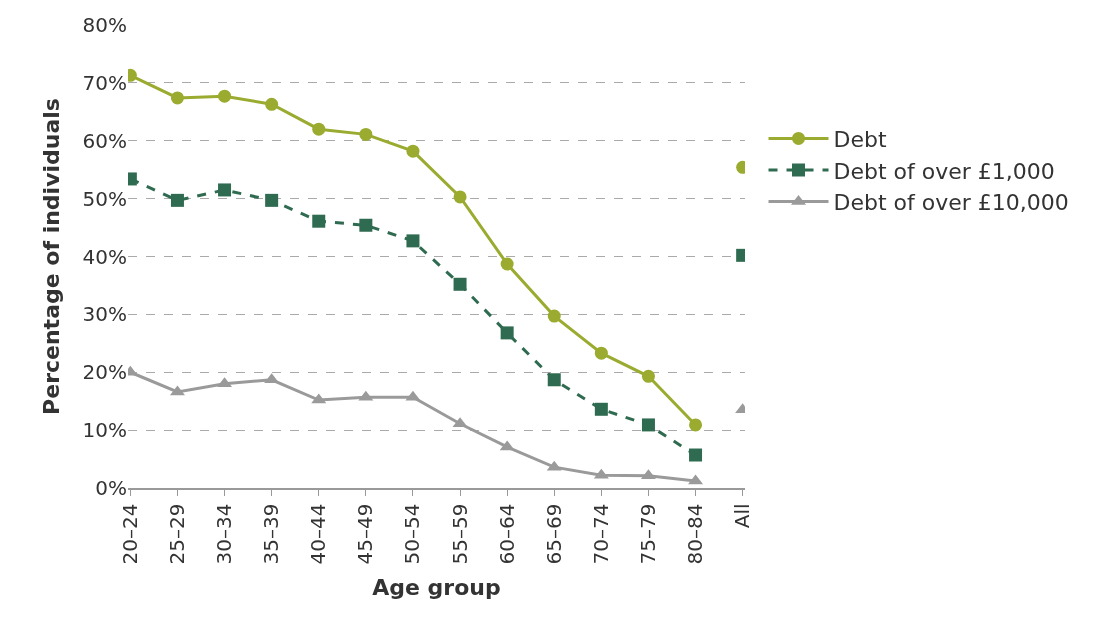  Describe the element at coordinates (111, 488) in the screenshot. I see `y-tick-label: 0%` at that location.